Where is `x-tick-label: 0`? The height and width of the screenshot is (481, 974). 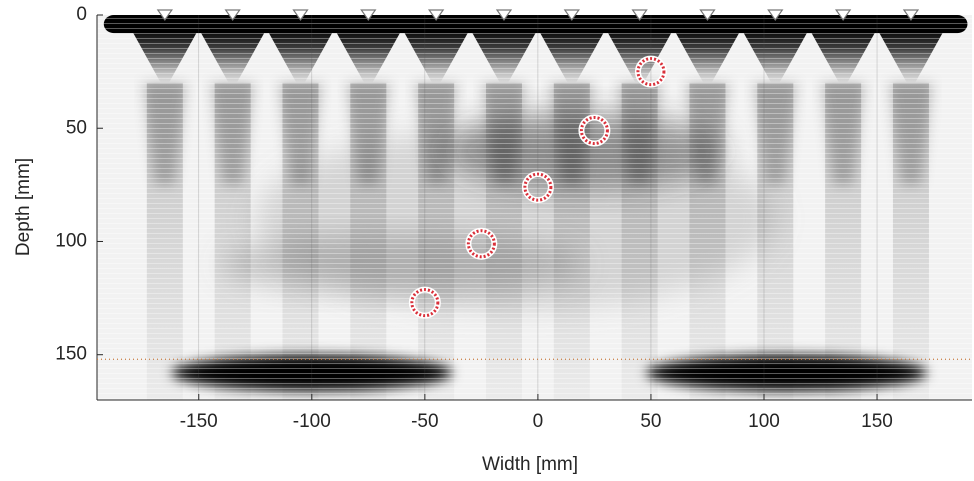 x-tick-label: 0 is located at coordinates (538, 421).